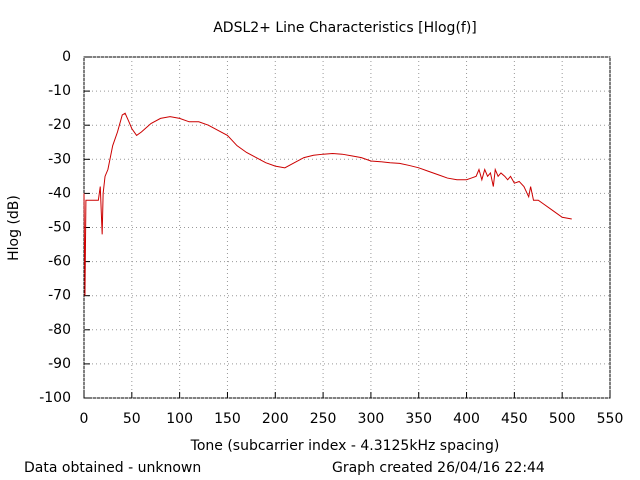 This screenshot has width=640, height=480. Describe the element at coordinates (66, 57) in the screenshot. I see `y-tick-label: 0` at that location.